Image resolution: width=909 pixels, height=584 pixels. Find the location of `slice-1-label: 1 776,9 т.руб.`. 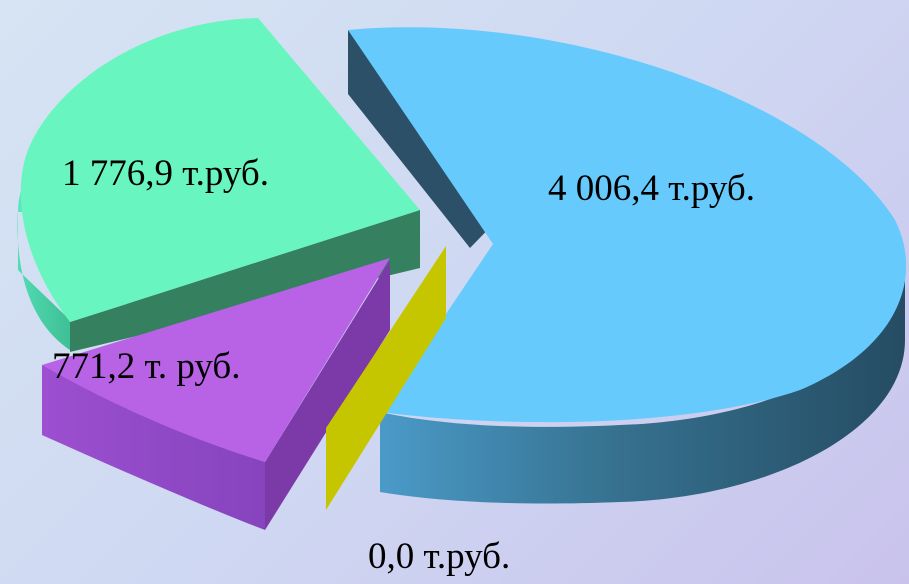

slice-1-label: 1 776,9 т.руб. is located at coordinates (165, 173).